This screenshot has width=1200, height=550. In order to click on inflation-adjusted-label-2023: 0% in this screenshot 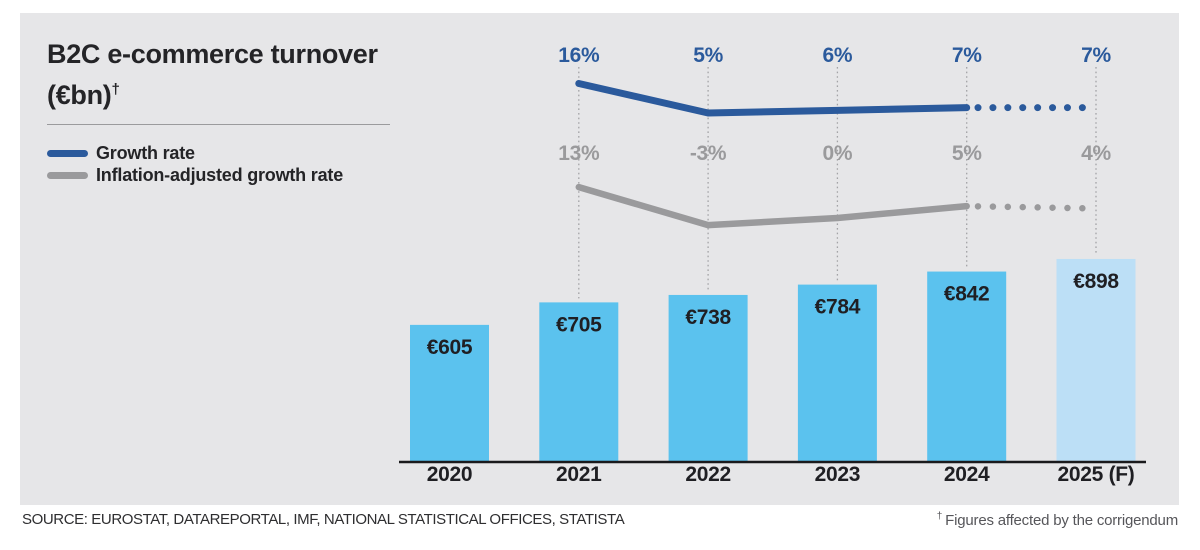, I will do `click(838, 153)`.